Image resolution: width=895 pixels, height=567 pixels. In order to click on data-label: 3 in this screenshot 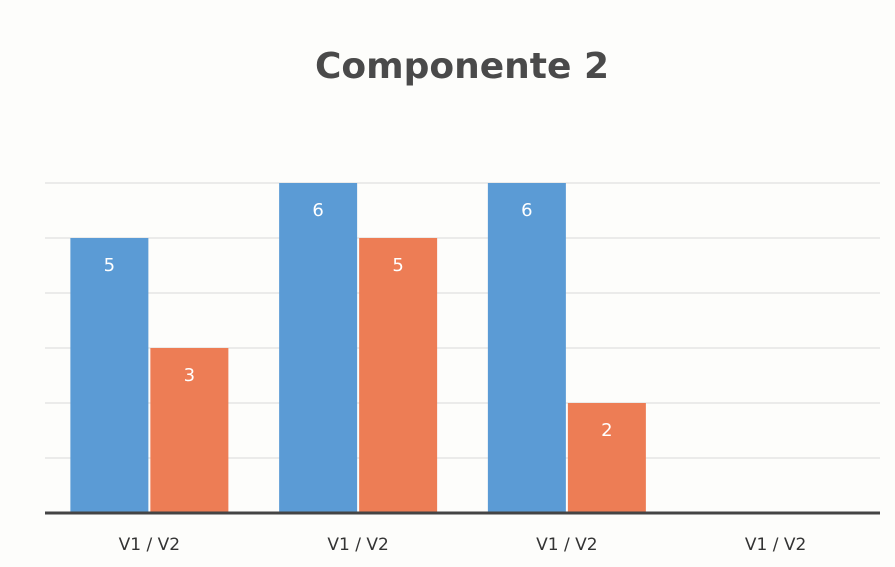, I will do `click(189, 375)`.